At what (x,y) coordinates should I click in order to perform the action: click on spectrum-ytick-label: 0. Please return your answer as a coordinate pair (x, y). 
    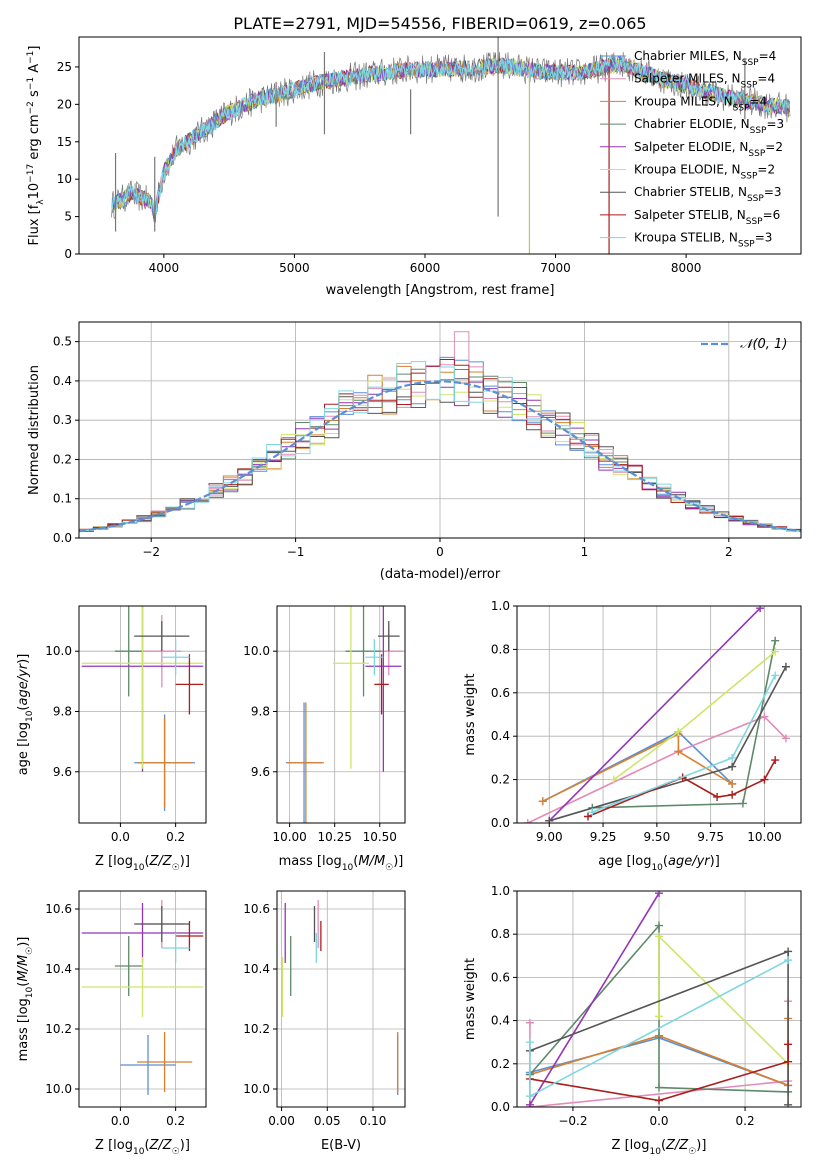
    Looking at the image, I should click on (68, 254).